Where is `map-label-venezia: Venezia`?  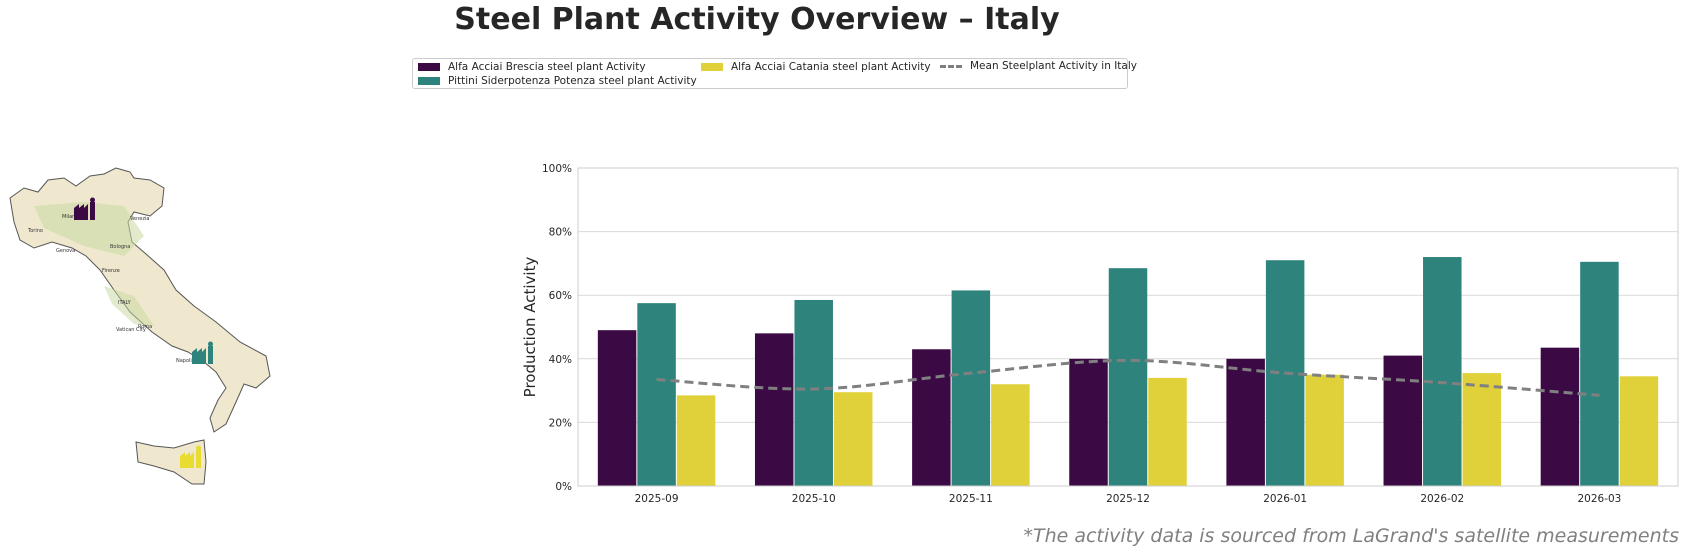 map-label-venezia: Venezia is located at coordinates (139, 219).